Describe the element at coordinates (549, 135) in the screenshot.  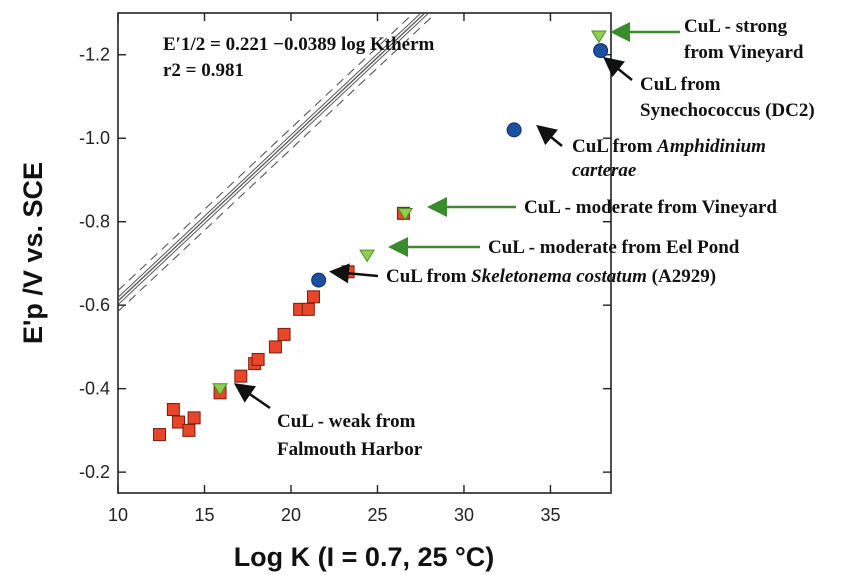
I see `annotation-arrow-amphidinium` at that location.